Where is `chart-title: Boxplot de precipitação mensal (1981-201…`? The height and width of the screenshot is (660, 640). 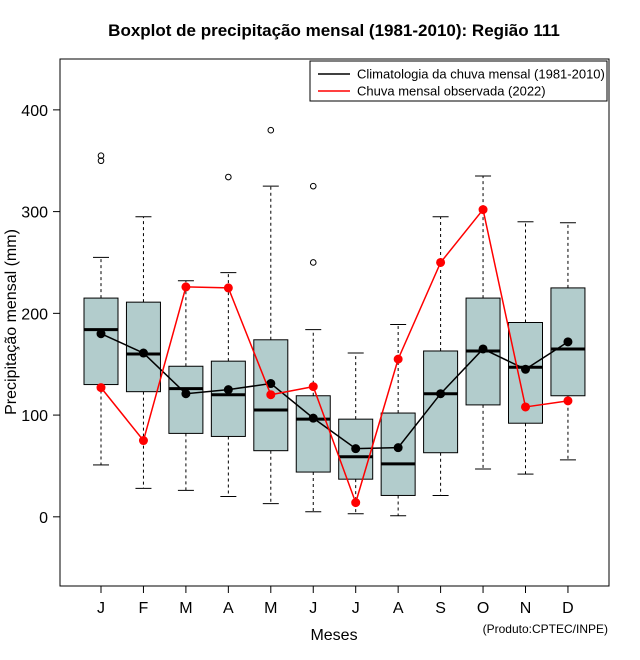
chart-title: Boxplot de precipitação mensal (1981-201… is located at coordinates (334, 30).